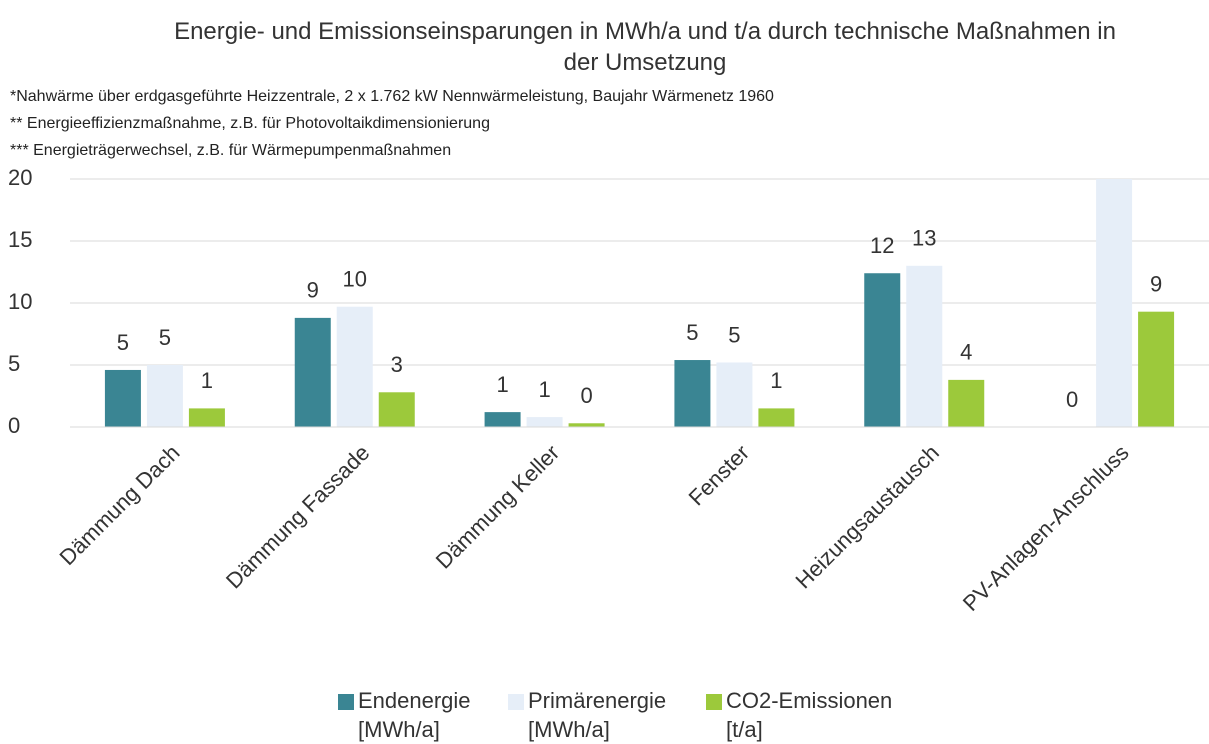 The height and width of the screenshot is (744, 1209). I want to click on x-tick-label: PV-Anlagen-Anschluss, so click(1046, 528).